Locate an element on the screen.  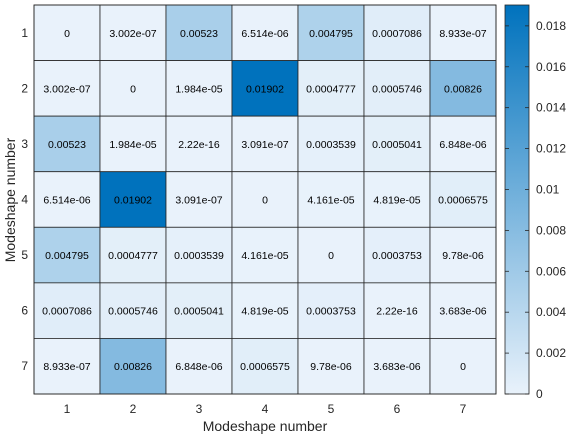
x-tick-label: 5 is located at coordinates (331, 409).